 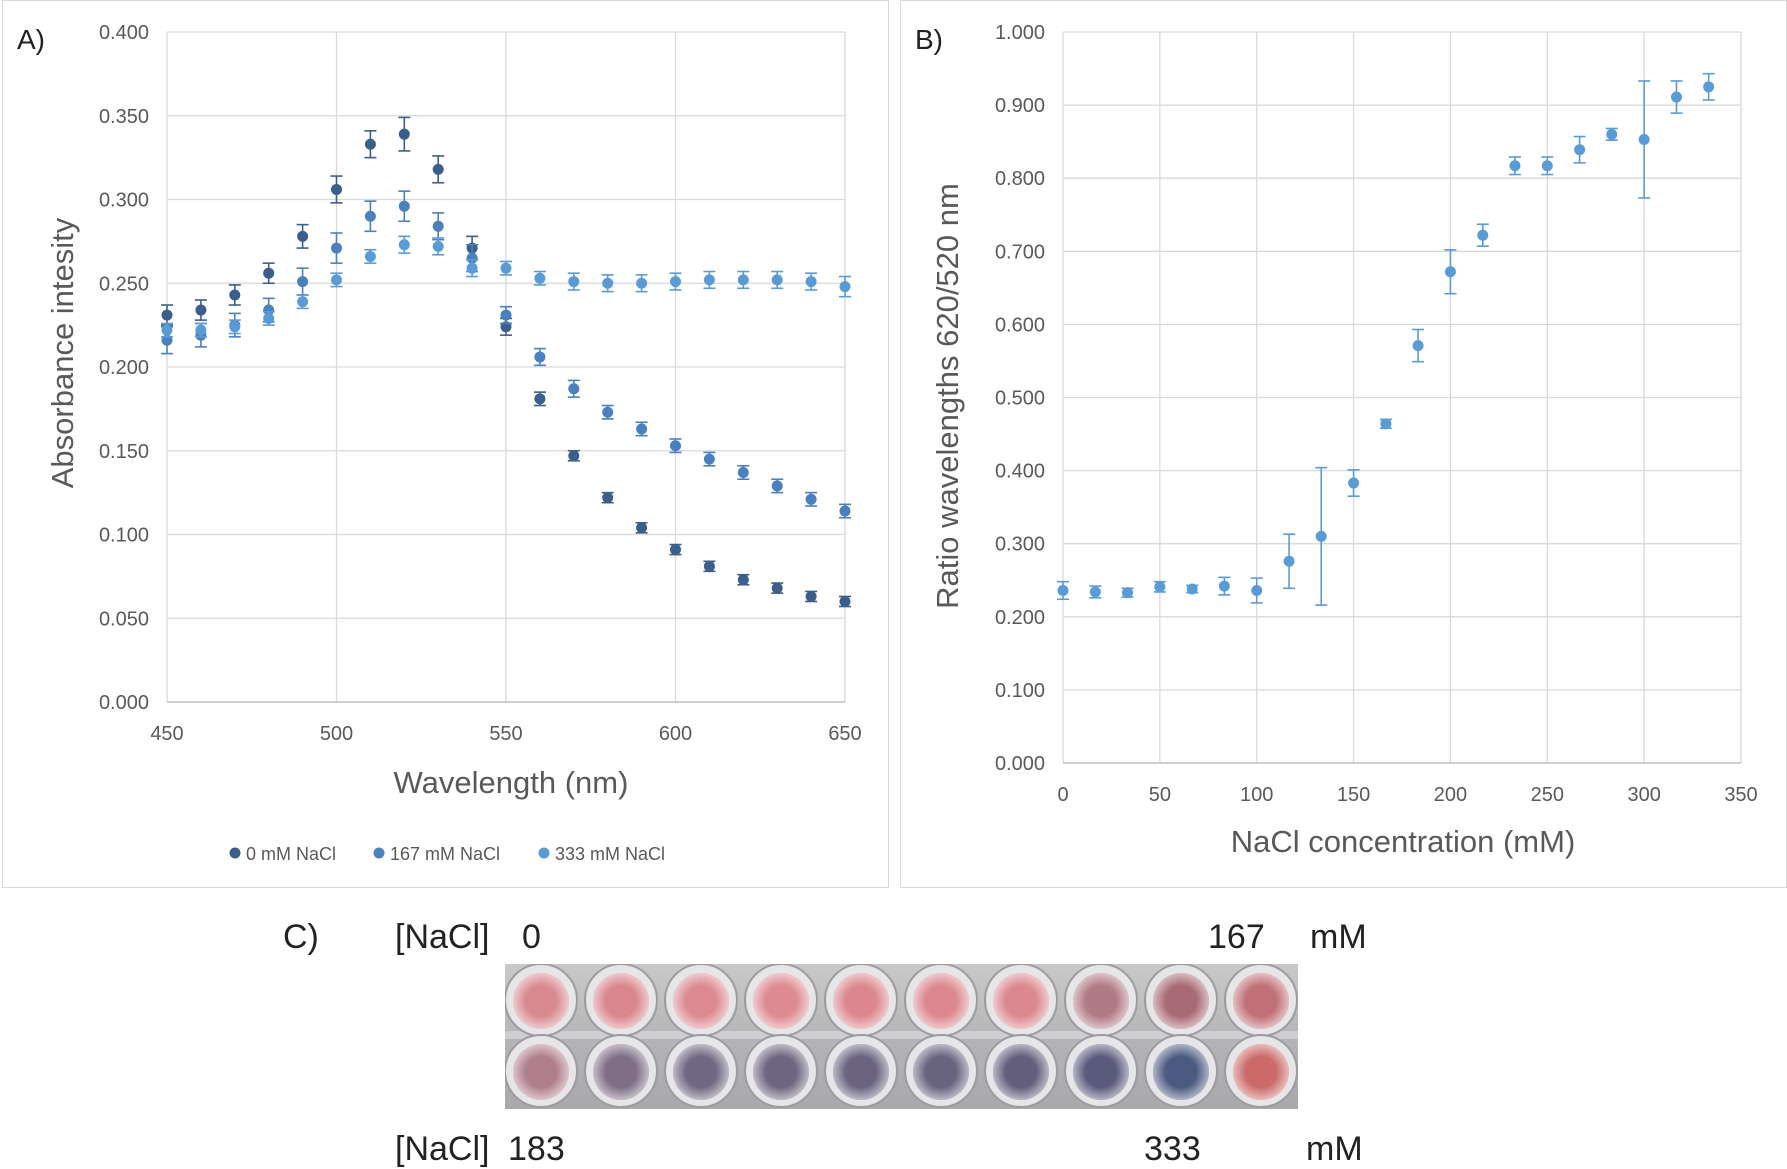 What do you see at coordinates (1236, 937) in the screenshot?
I see `top-row-end: 167` at bounding box center [1236, 937].